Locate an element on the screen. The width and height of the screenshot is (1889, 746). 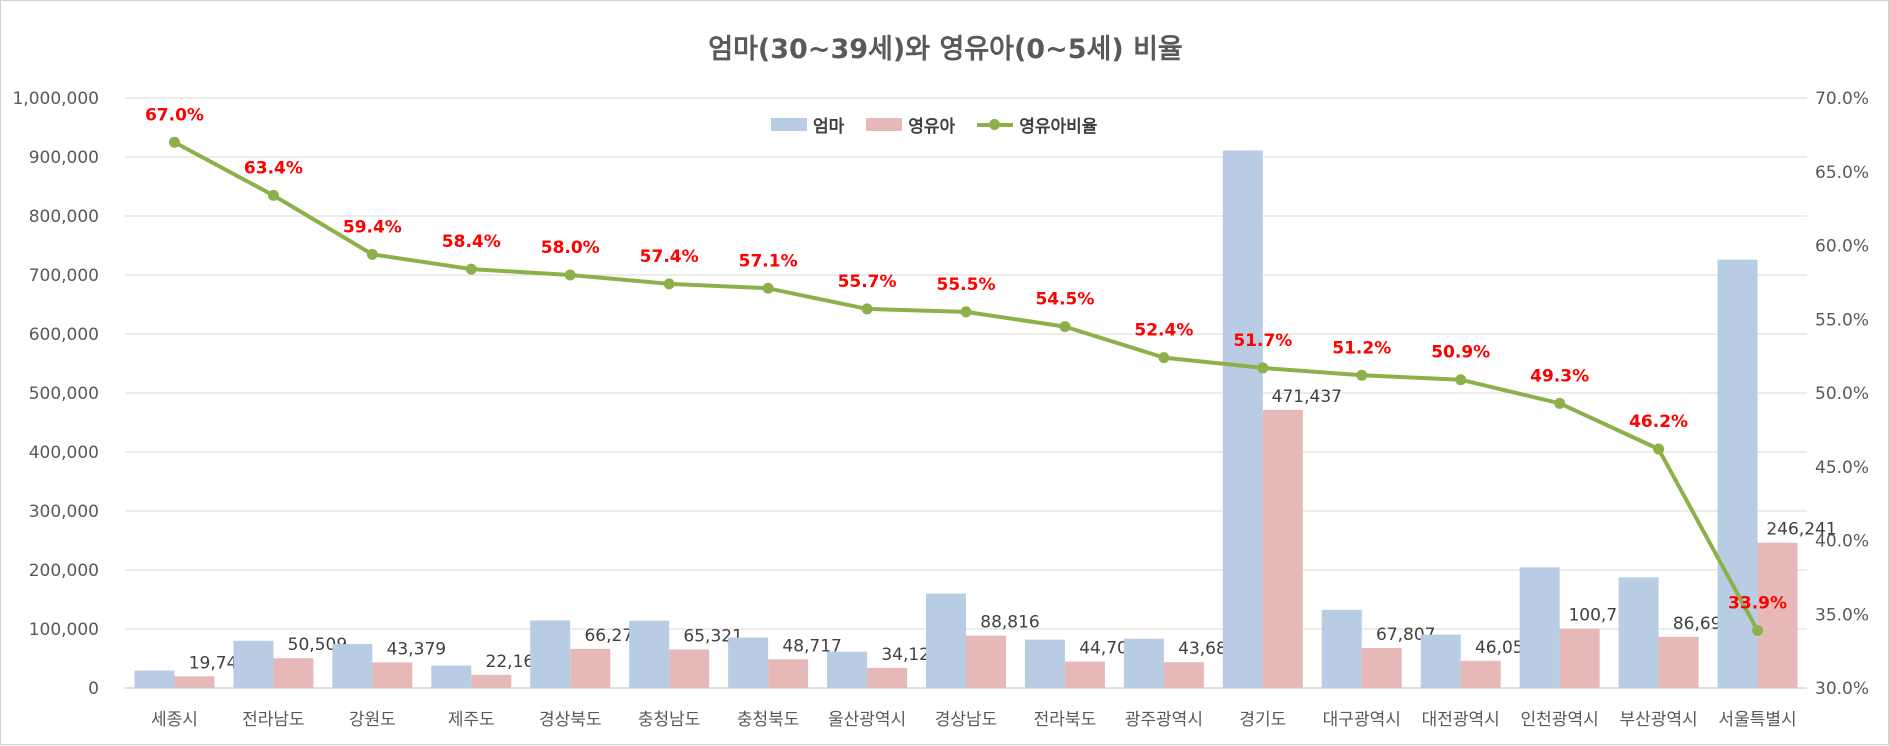
y-right-tick-label: 55.0% is located at coordinates (1842, 320).